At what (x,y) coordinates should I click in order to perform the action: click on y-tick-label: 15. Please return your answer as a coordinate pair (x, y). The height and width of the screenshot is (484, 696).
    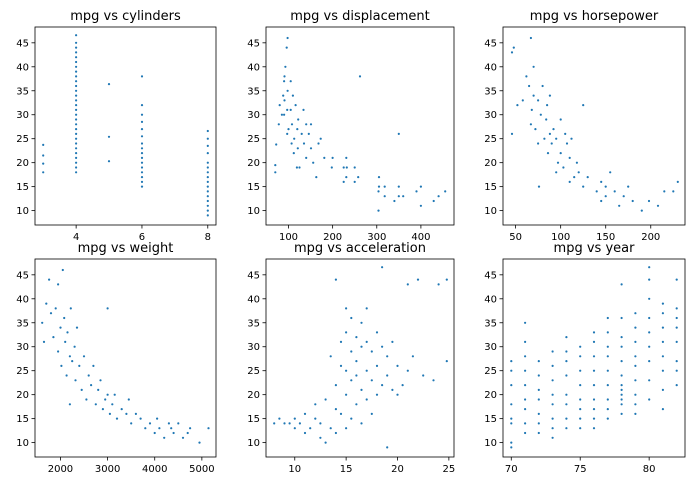
    Looking at the image, I should click on (253, 419).